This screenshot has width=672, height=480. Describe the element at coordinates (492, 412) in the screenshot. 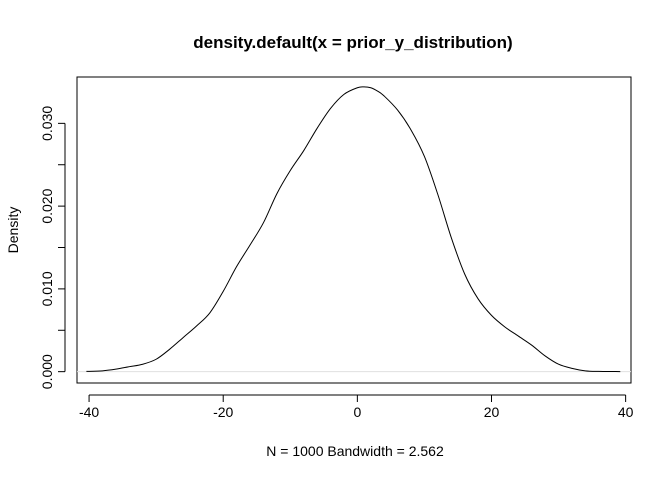

I see `x-tick-label: 20` at that location.